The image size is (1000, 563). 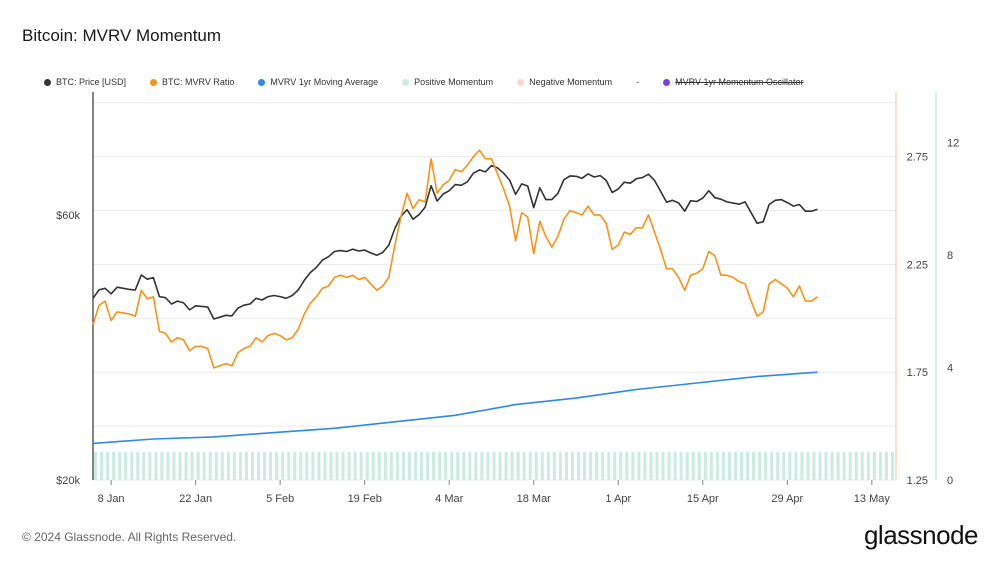 I want to click on mvrv-tick-label: 1.25, so click(x=917, y=481).